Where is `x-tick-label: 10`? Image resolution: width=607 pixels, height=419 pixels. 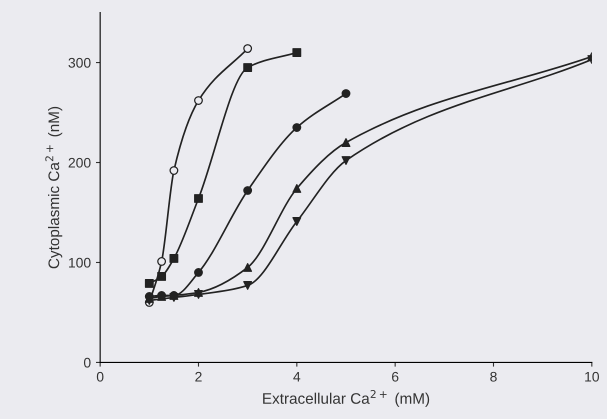 x-tick-label: 10 is located at coordinates (592, 377).